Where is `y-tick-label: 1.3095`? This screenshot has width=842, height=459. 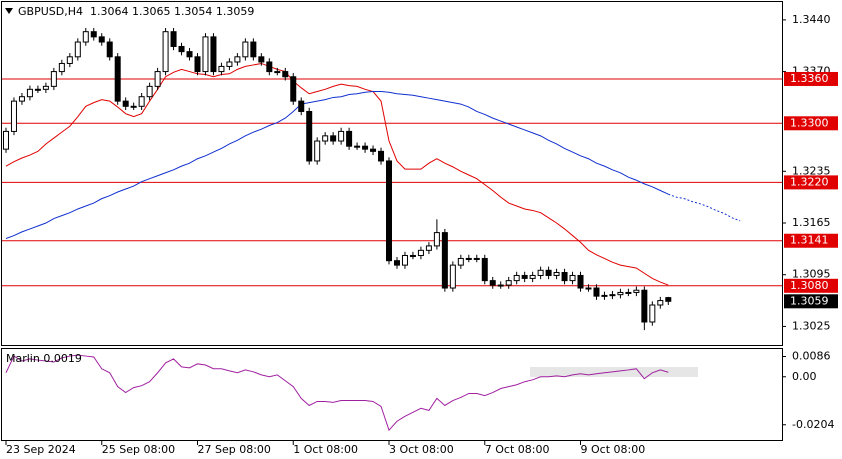
y-tick-label: 1.3095 is located at coordinates (811, 274).